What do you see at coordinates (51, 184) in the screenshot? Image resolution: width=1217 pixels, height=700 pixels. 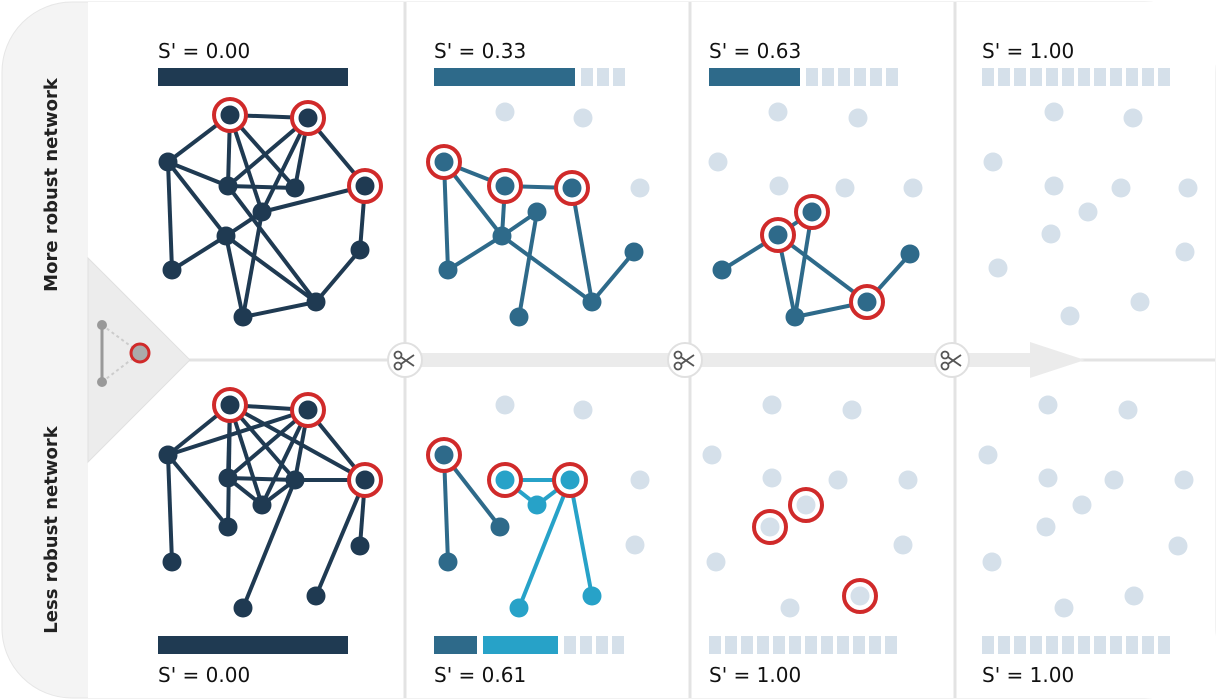 I see `row-label: More robust network` at bounding box center [51, 184].